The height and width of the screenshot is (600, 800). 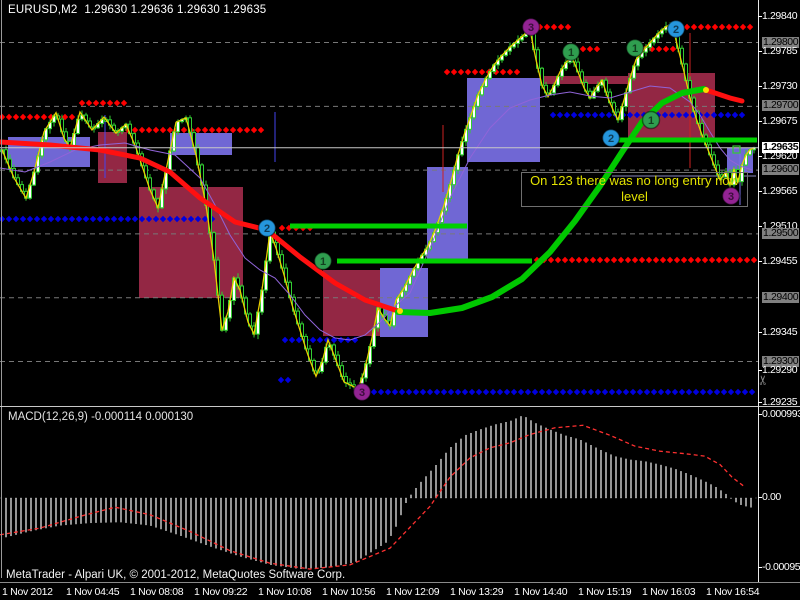 I want to click on price-axis-label: 1.29840, so click(x=778, y=16).